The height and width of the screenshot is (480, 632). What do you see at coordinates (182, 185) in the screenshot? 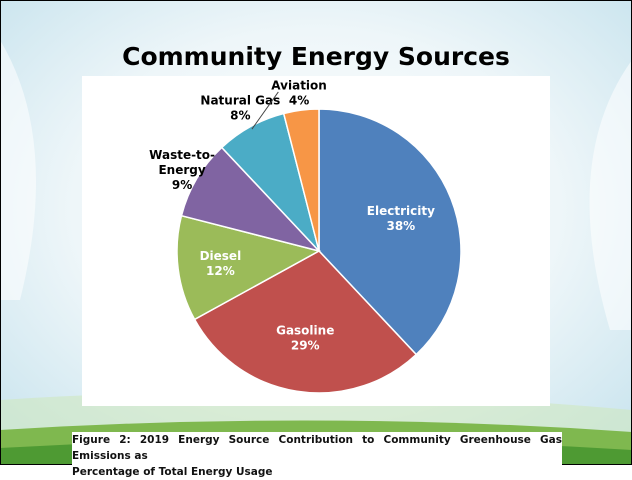
I see `slice-value: 9%` at bounding box center [182, 185].